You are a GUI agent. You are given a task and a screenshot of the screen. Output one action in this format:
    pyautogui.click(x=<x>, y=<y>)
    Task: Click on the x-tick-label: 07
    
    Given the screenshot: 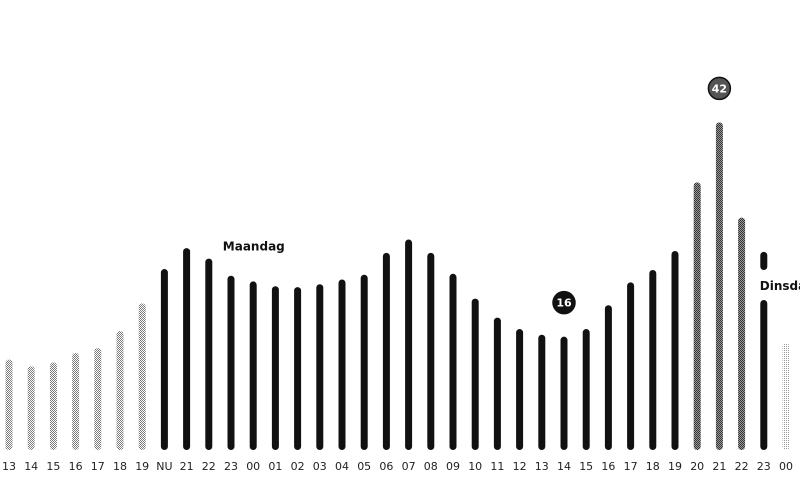 What is the action you would take?
    pyautogui.click(x=409, y=466)
    